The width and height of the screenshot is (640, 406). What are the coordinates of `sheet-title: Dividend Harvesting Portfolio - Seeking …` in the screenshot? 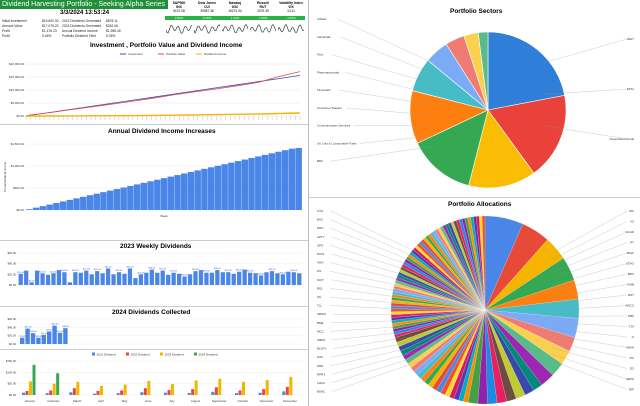 It's located at (84, 4).